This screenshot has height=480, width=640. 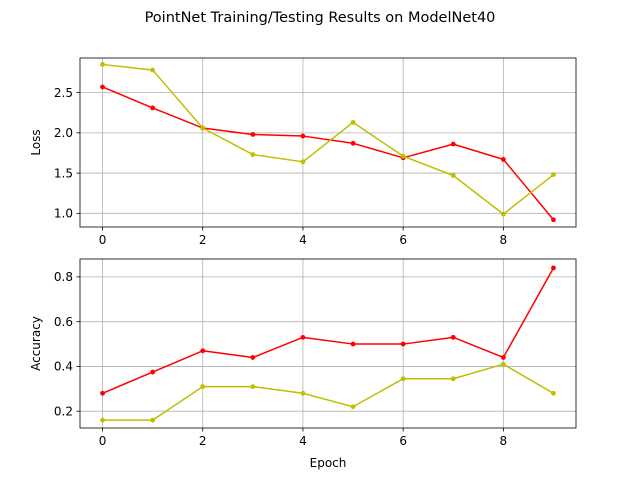 What do you see at coordinates (63, 173) in the screenshot?
I see `loss-y-tick-label: 1.5` at bounding box center [63, 173].